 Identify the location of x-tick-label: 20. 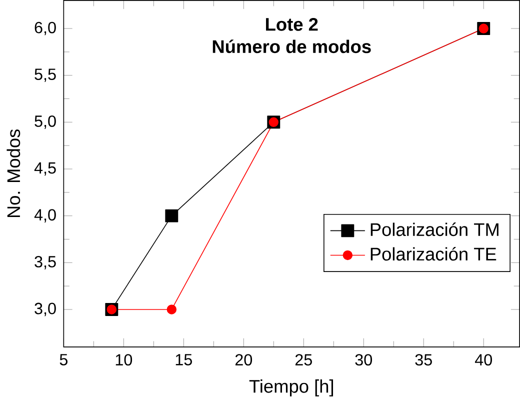
(243, 360).